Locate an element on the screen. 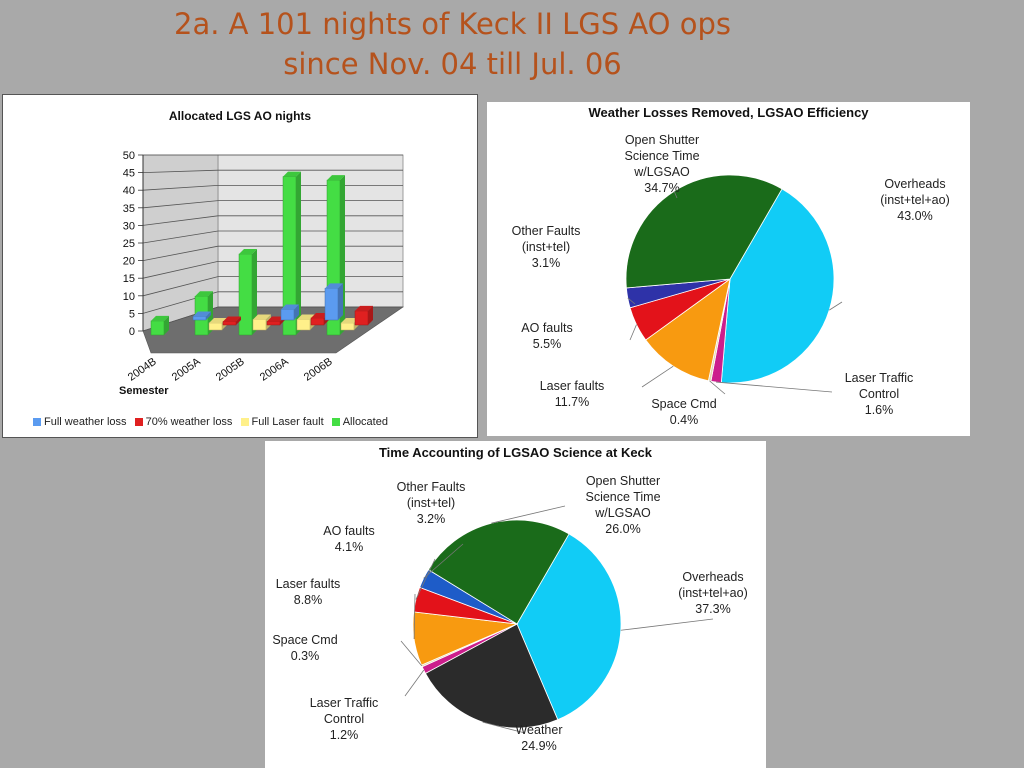 This screenshot has width=1024, height=768. pie-label-pct: 8.8% is located at coordinates (308, 600).